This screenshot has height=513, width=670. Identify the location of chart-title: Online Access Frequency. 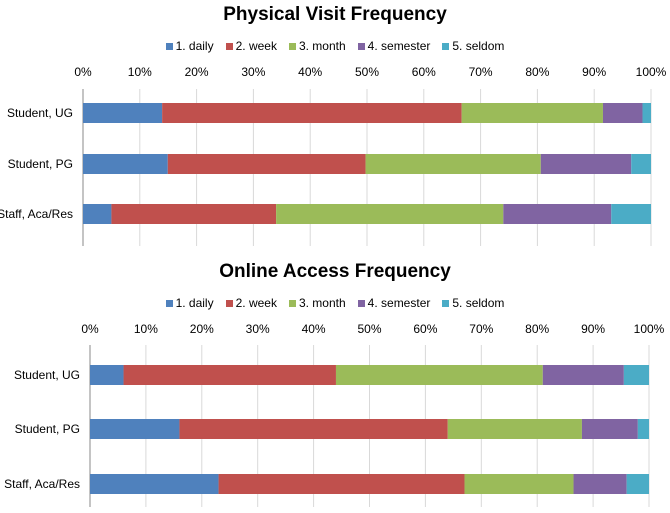
(335, 271).